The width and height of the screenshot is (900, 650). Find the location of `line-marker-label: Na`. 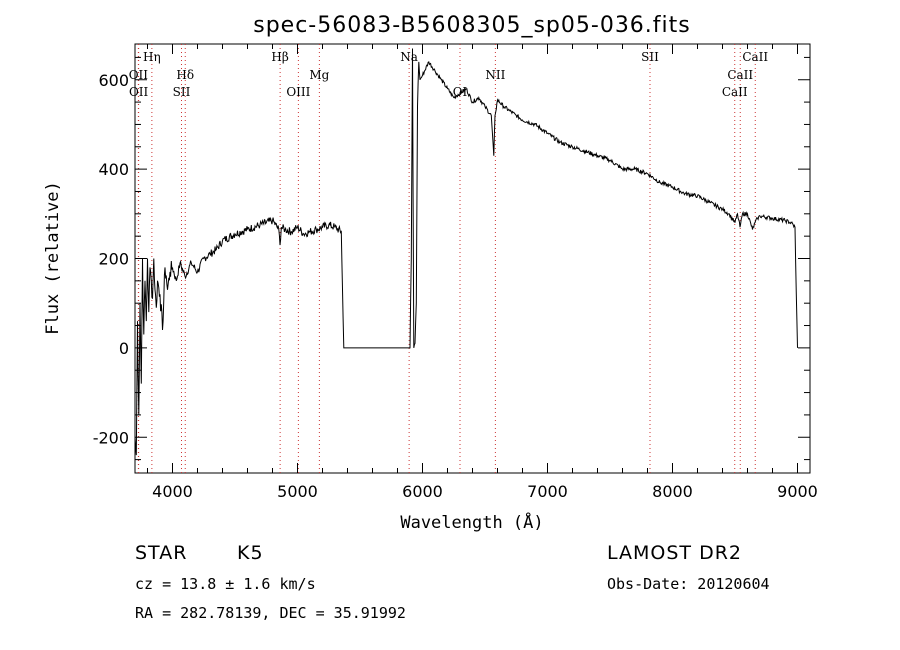

line-marker-label: Na is located at coordinates (409, 57).